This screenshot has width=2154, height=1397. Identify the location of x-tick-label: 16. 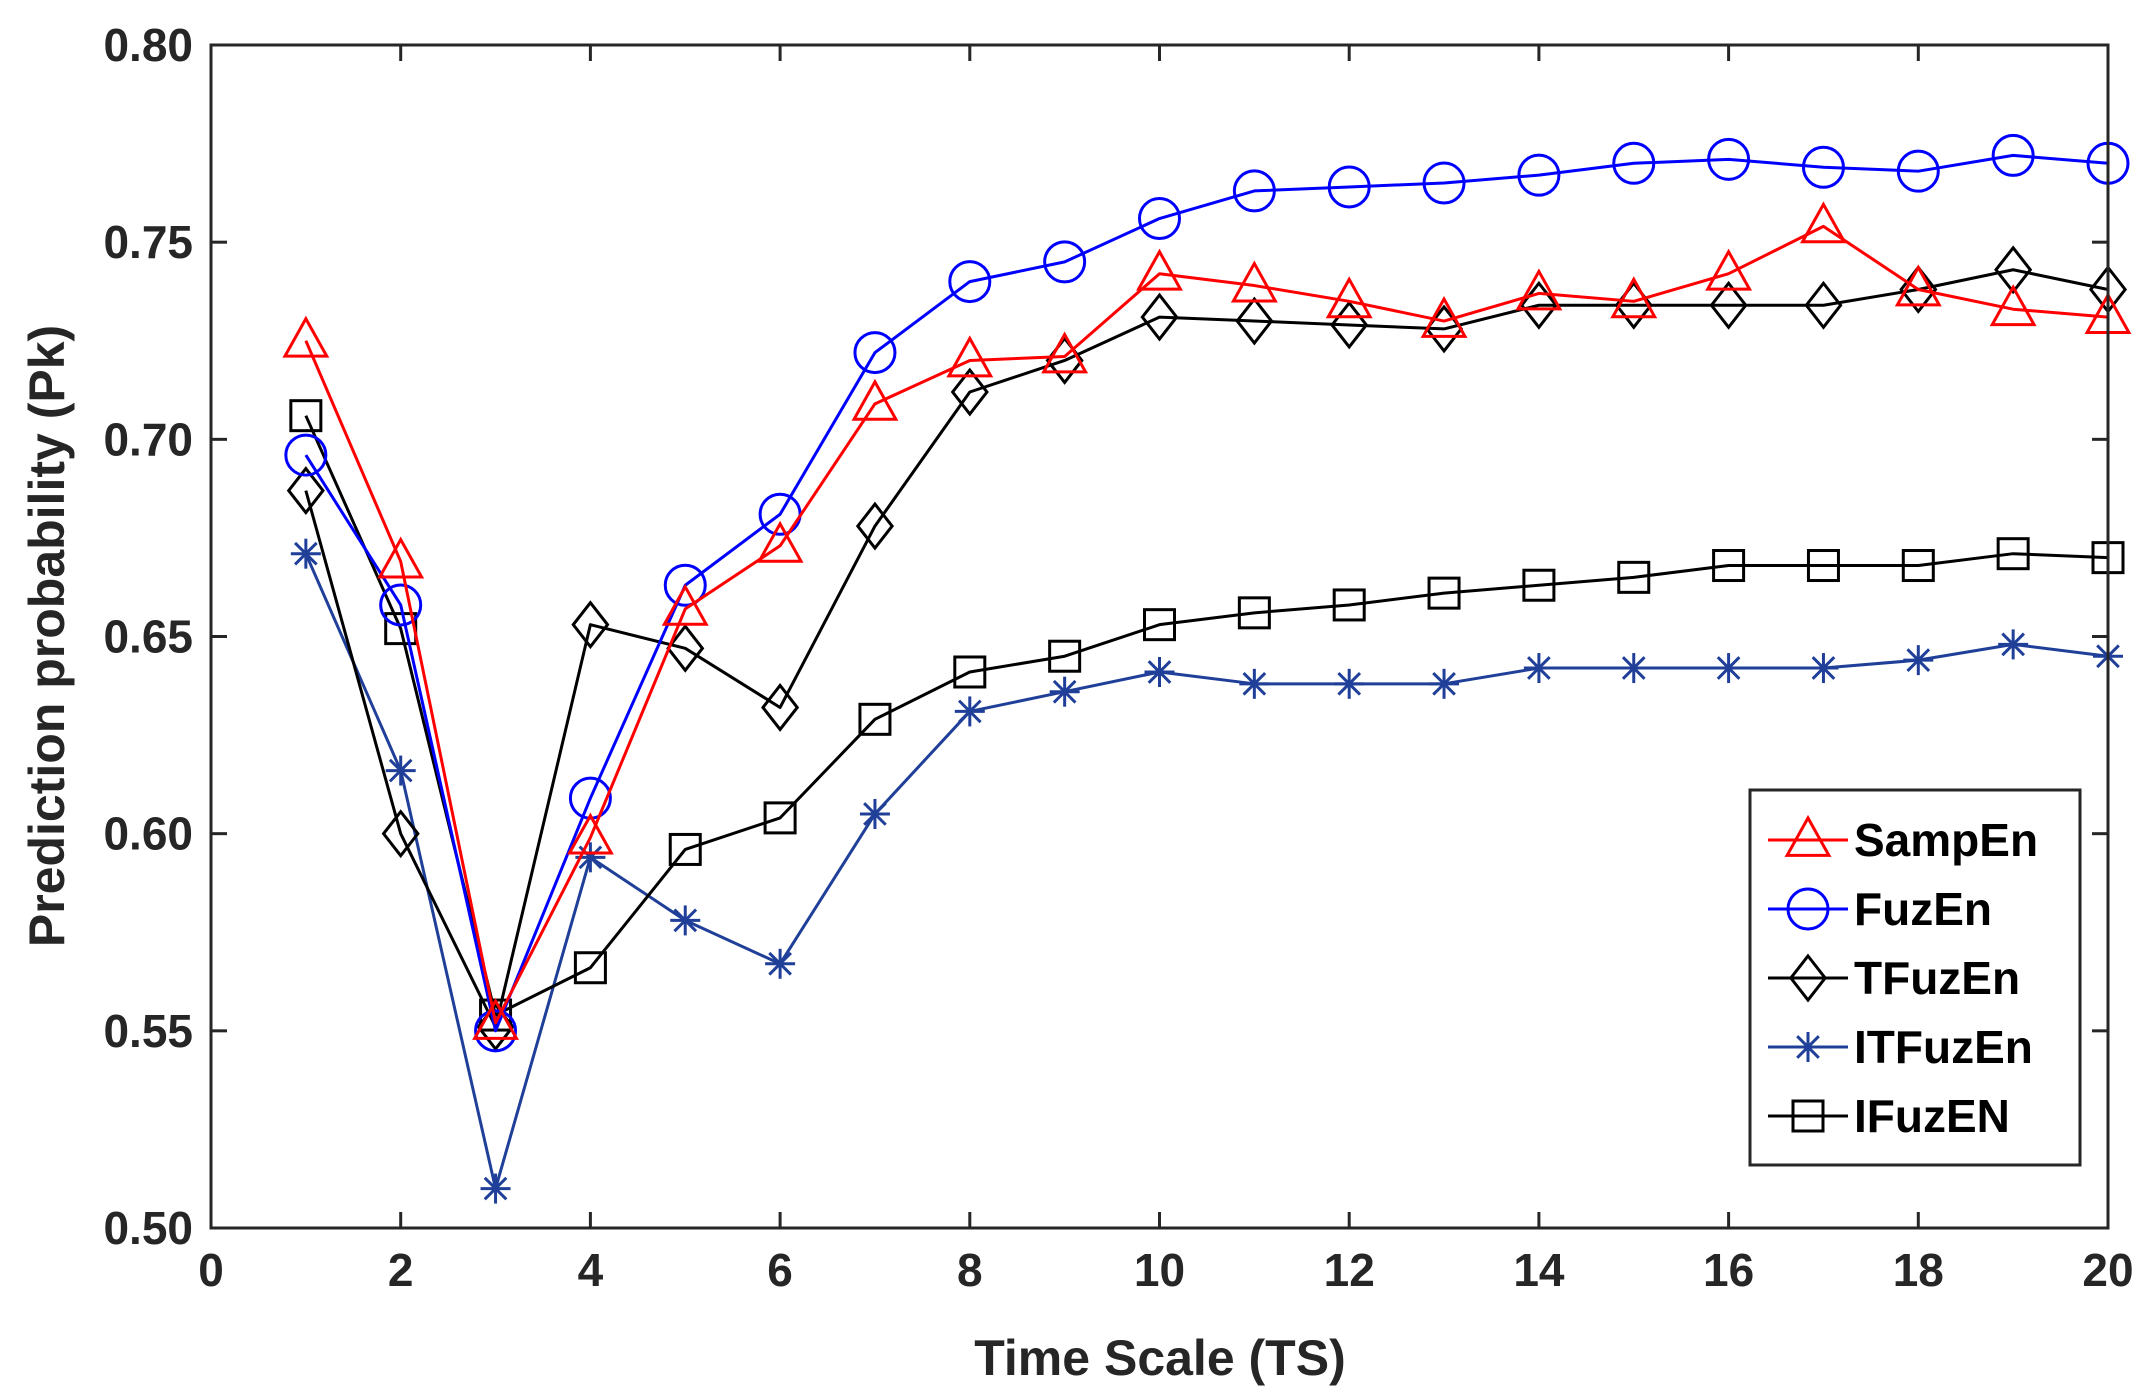
(1728, 1270).